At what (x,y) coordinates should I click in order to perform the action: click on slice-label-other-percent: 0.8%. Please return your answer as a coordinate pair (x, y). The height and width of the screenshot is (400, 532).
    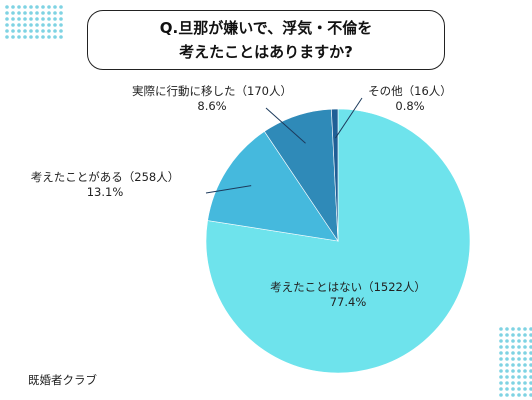
    Looking at the image, I should click on (410, 106).